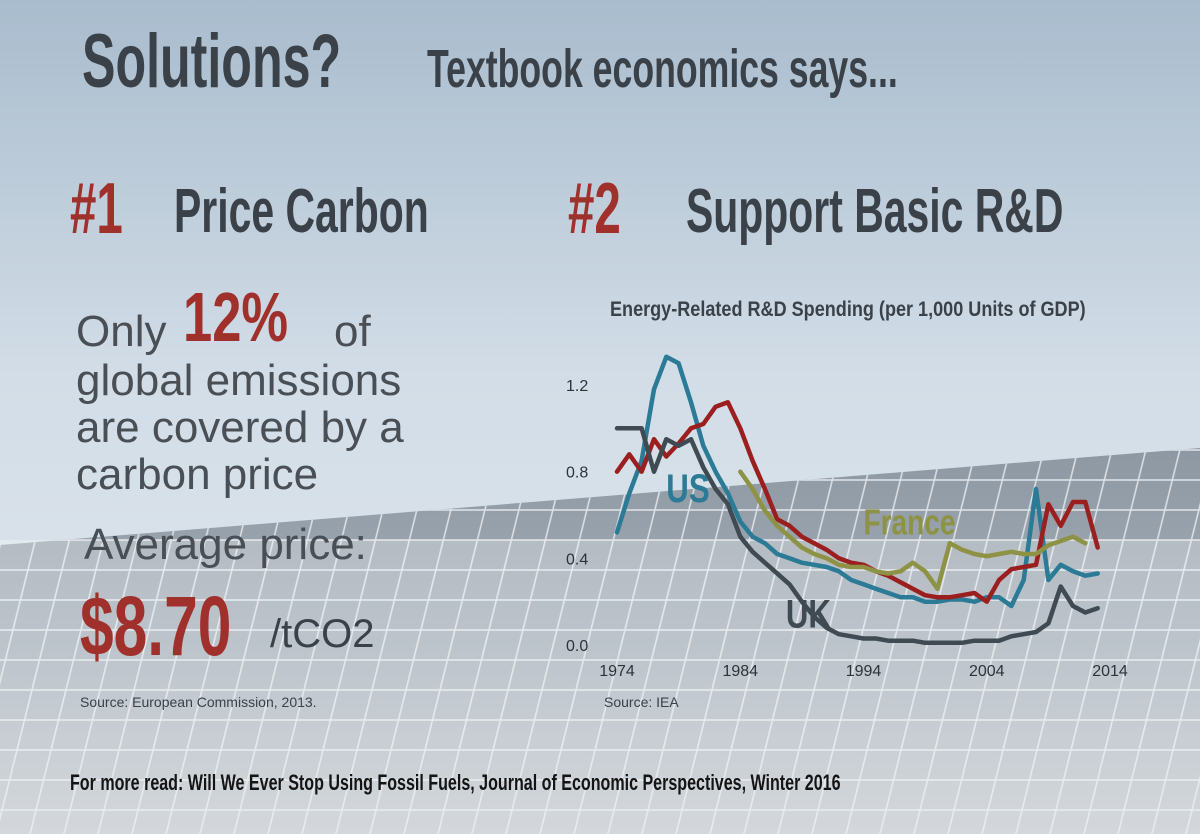  What do you see at coordinates (641, 702) in the screenshot?
I see `source-iea: Source: IEA` at bounding box center [641, 702].